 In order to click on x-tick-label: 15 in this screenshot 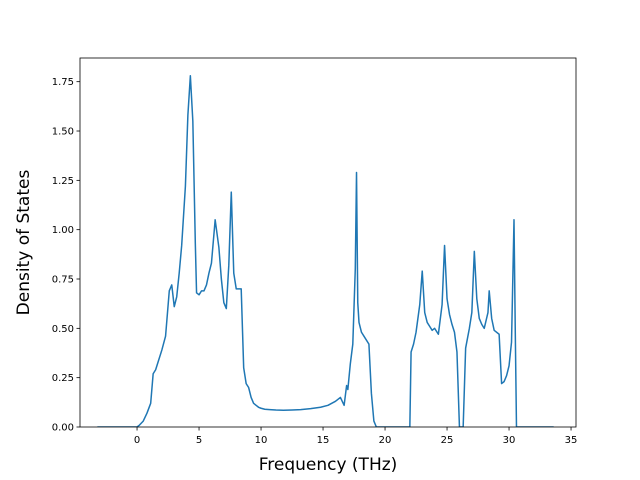, I will do `click(323, 440)`.